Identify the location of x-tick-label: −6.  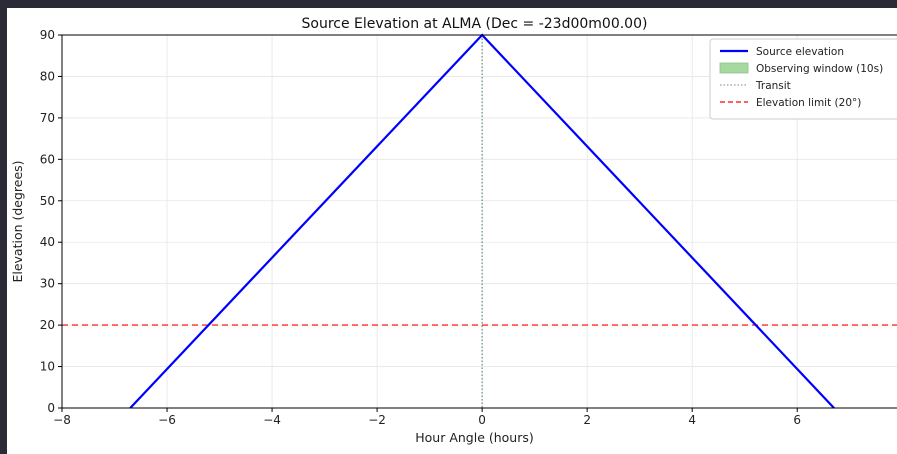
(167, 420).